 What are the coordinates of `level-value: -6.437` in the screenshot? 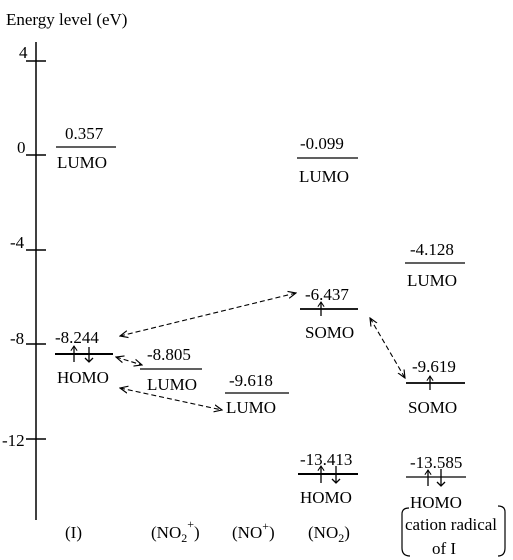 It's located at (327, 294).